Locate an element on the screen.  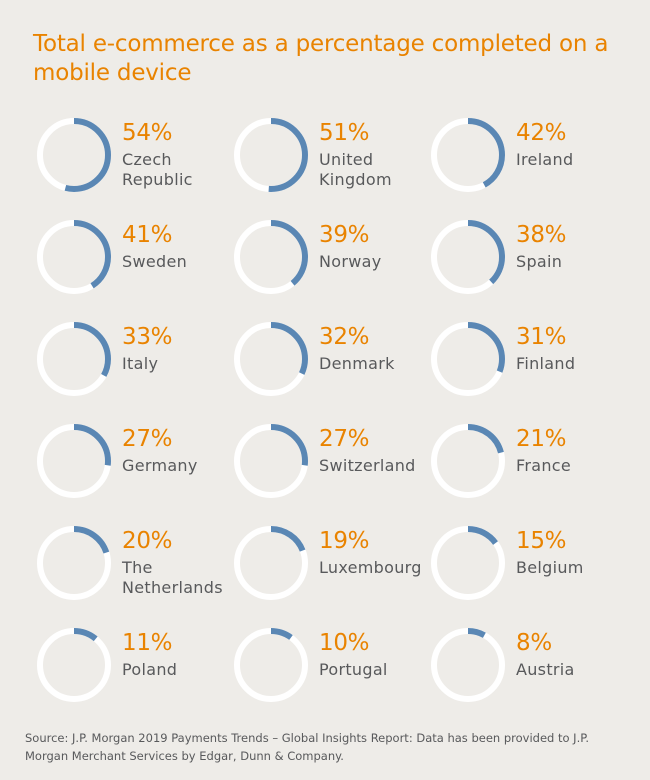
country-label: Ireland is located at coordinates (545, 159).